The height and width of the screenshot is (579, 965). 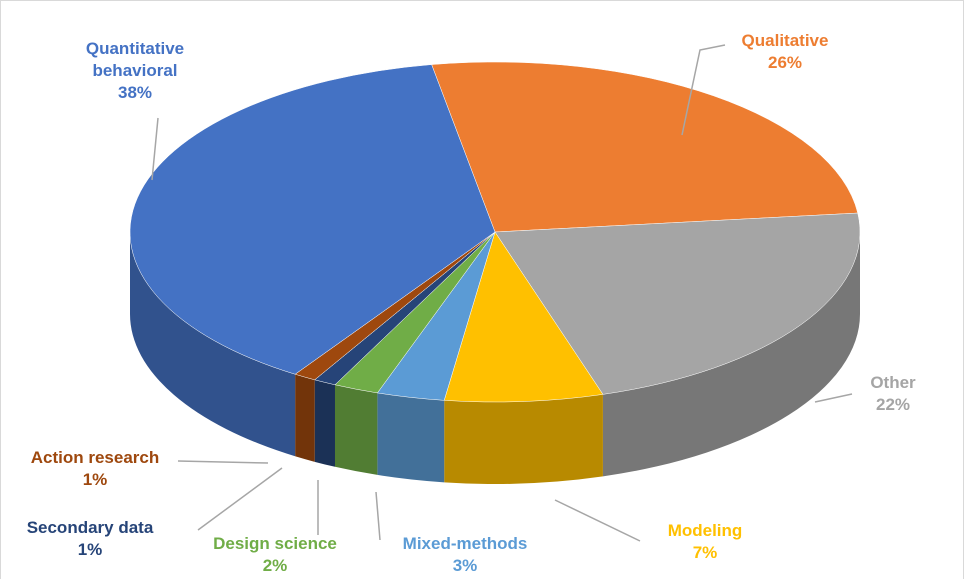 I want to click on label-name: Quantitative behavioral, so click(x=135, y=59).